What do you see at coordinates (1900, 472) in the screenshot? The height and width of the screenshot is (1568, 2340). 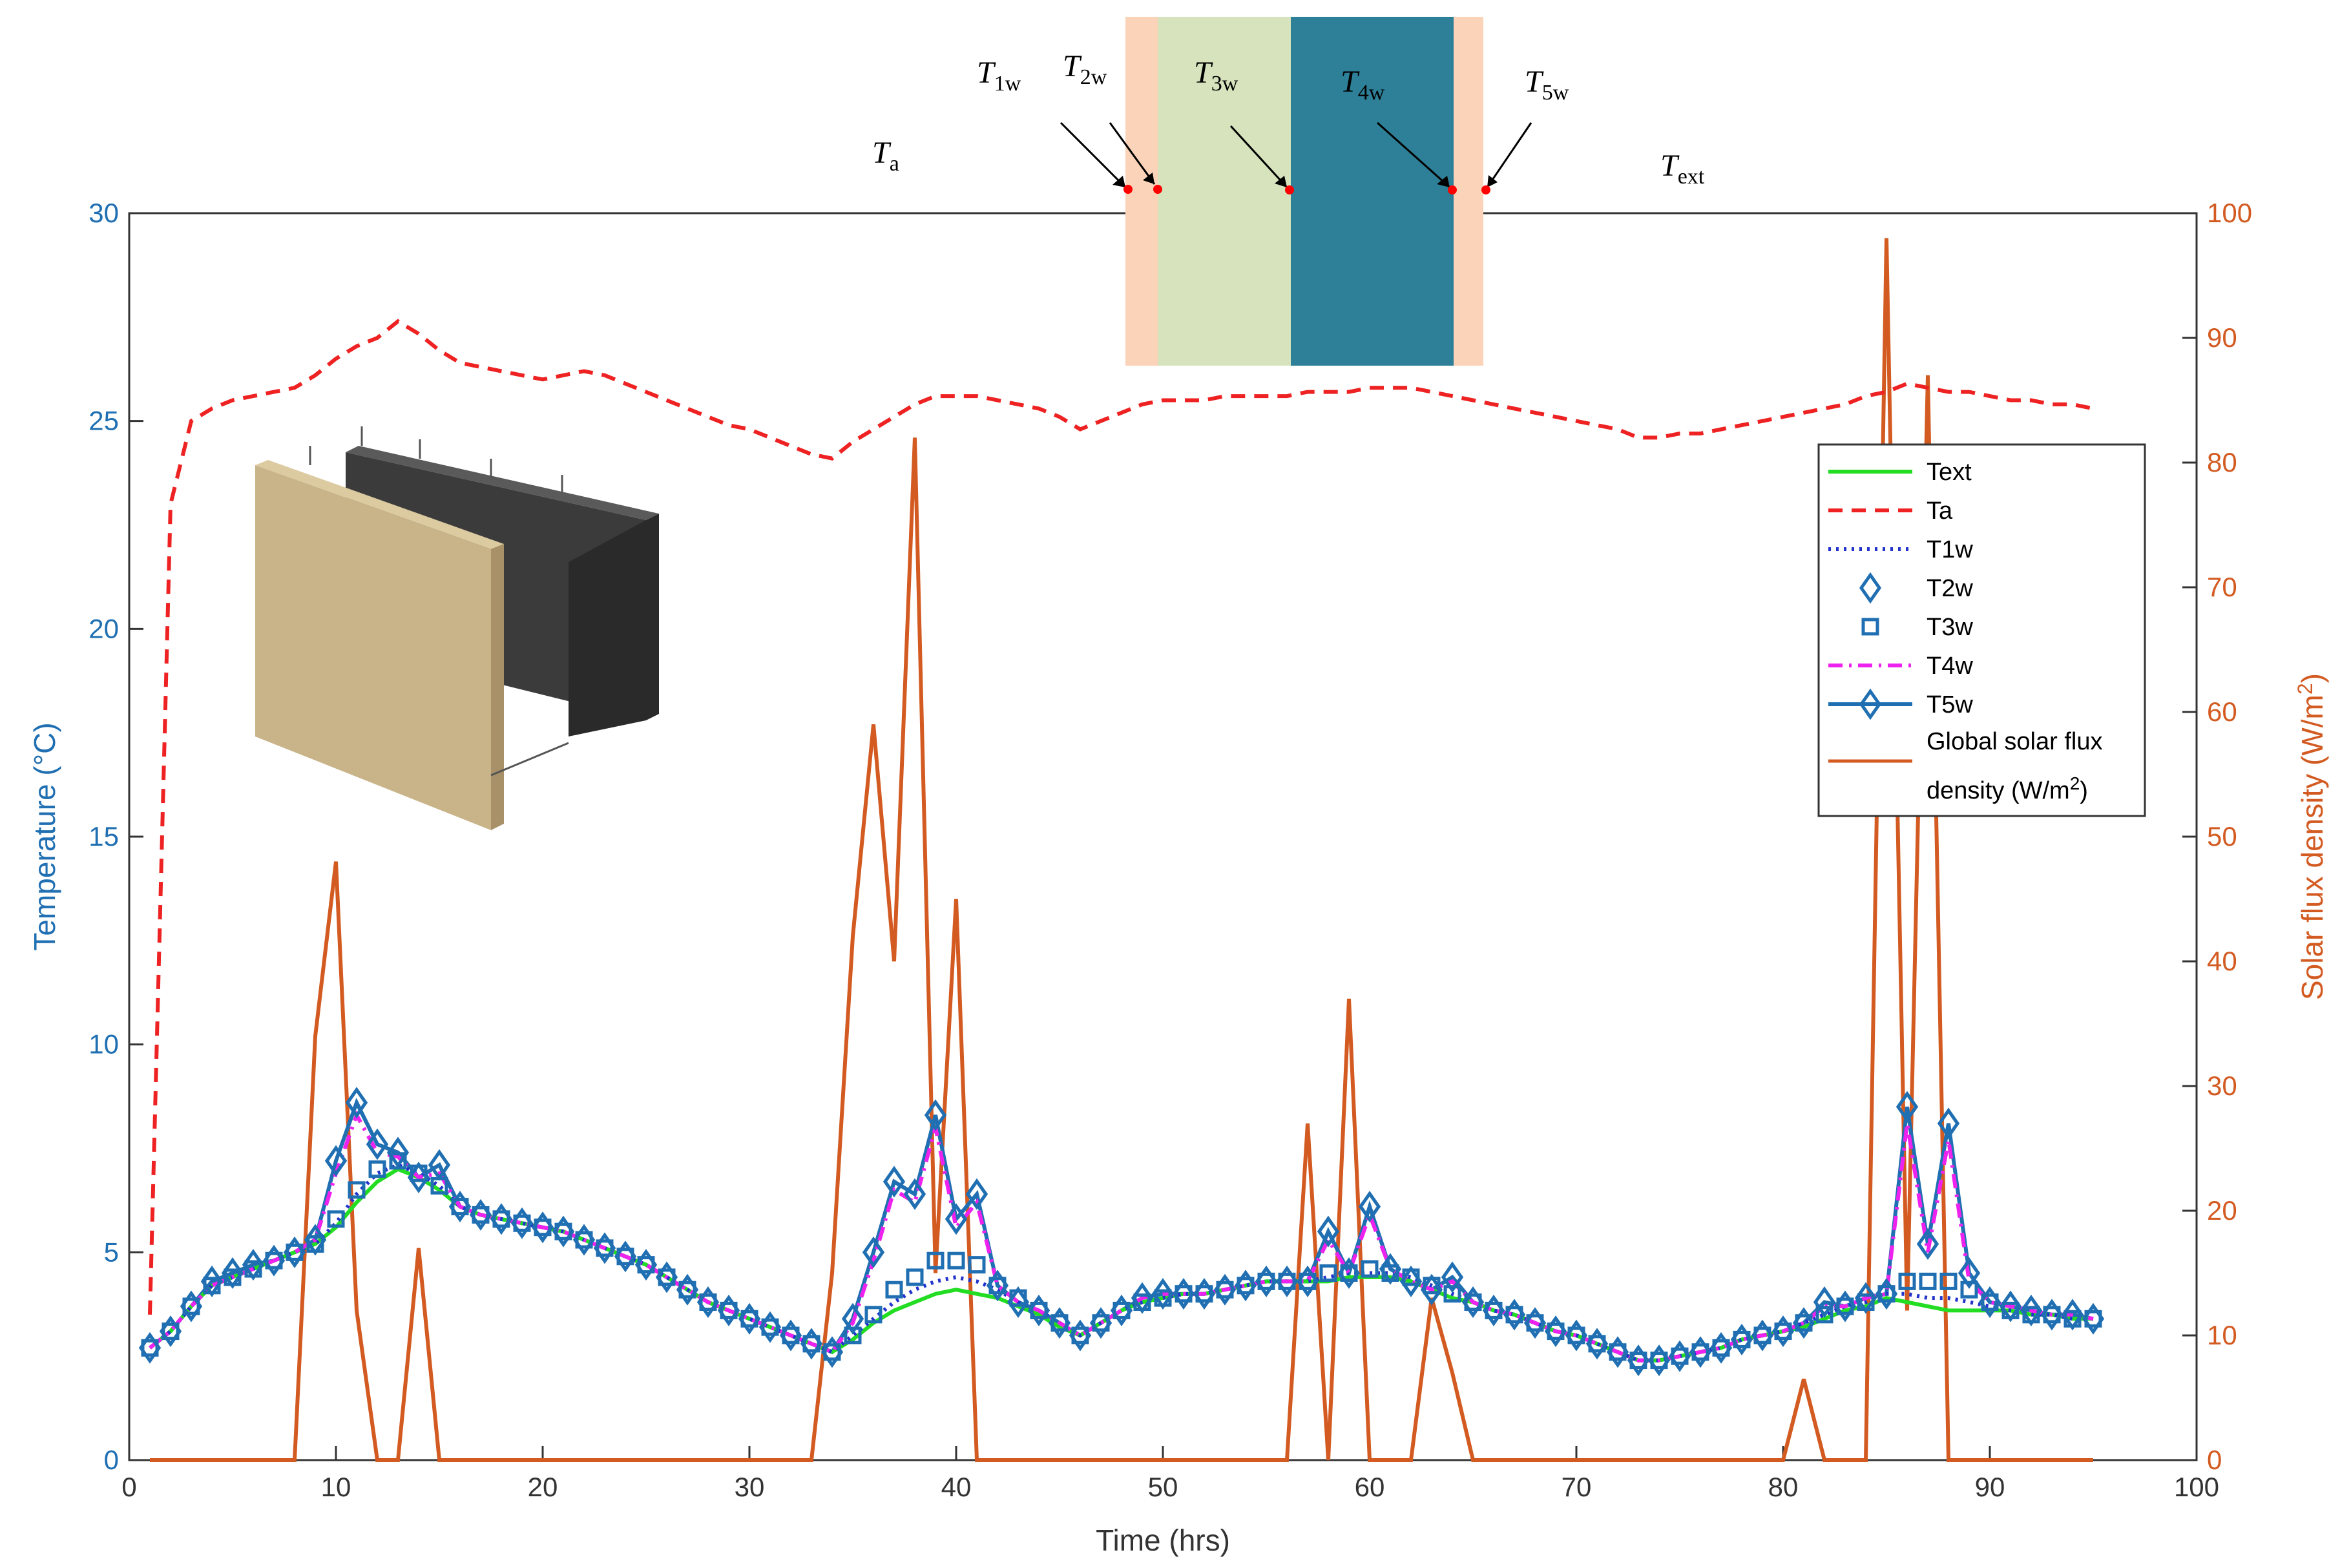 I see `legend-item-text: Text` at bounding box center [1900, 472].